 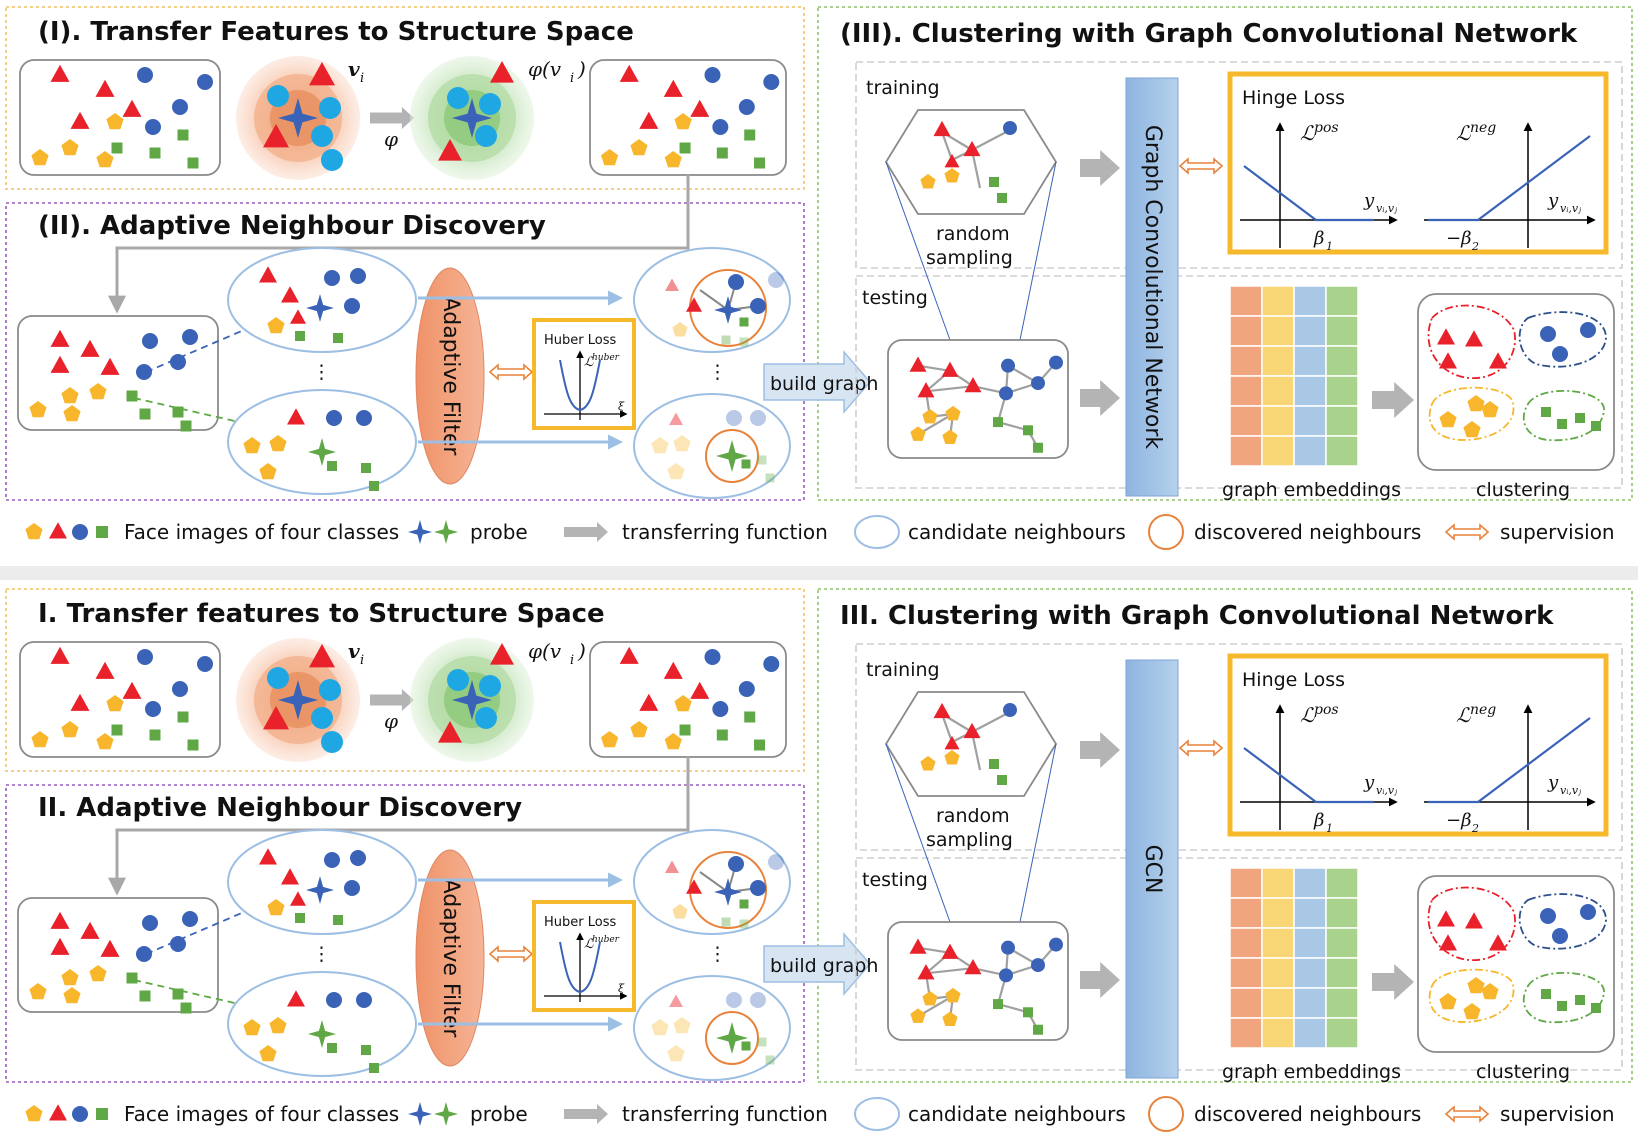 What do you see at coordinates (824, 966) in the screenshot?
I see `build-graph-label: build graph` at bounding box center [824, 966].